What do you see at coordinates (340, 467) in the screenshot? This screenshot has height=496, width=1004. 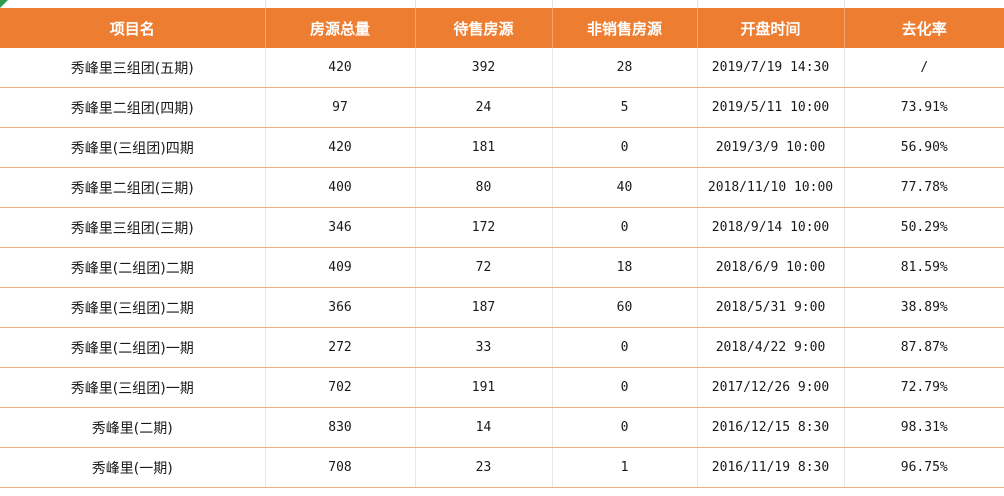 I see `total-units-cell: 708` at bounding box center [340, 467].